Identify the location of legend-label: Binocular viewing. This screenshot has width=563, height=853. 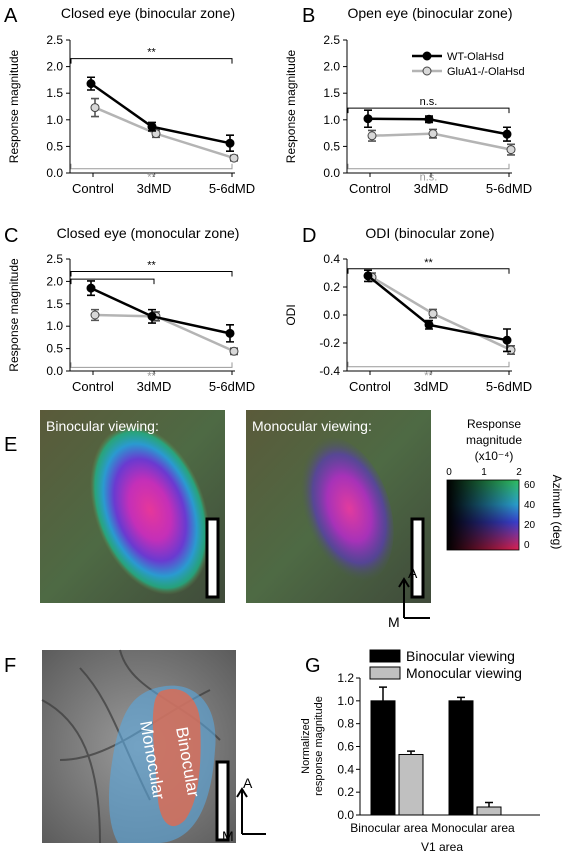
(460, 656).